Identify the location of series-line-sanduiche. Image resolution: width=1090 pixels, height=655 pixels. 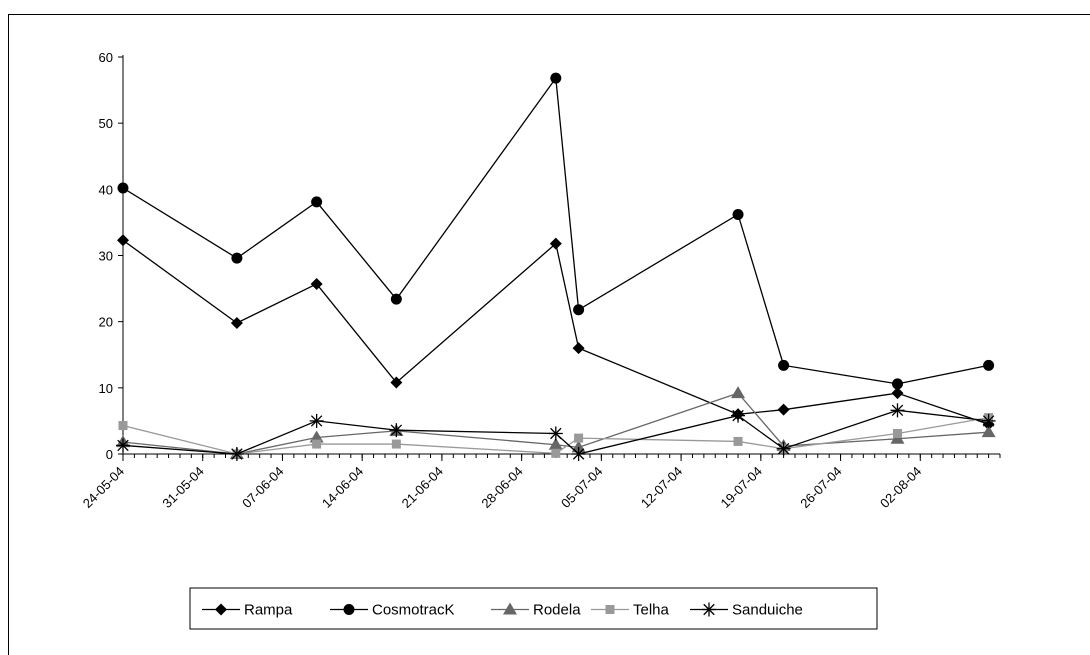
(555, 432).